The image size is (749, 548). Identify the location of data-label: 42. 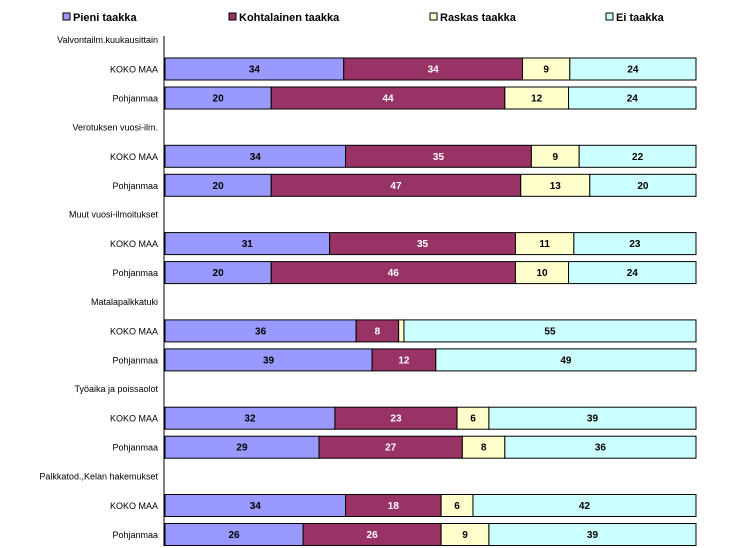
(585, 506).